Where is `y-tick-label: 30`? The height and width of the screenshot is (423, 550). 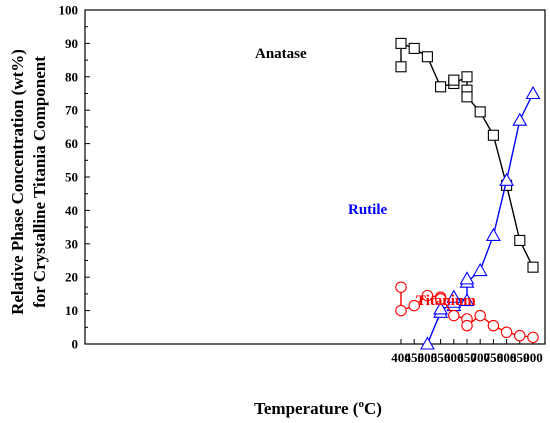 y-tick-label: 30 is located at coordinates (71, 243).